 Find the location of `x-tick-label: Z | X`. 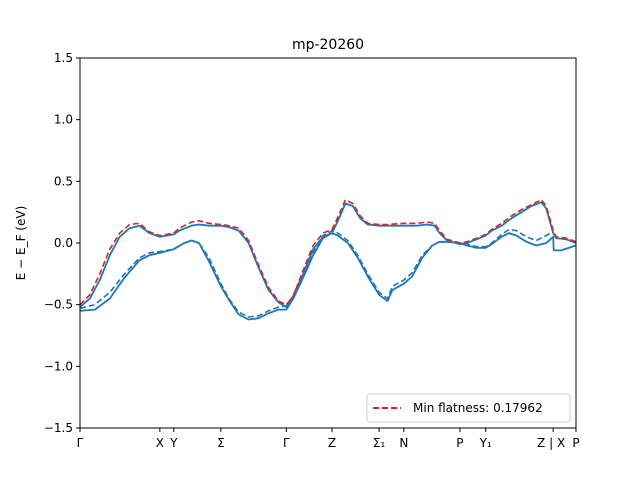

x-tick-label: Z | X is located at coordinates (551, 443).